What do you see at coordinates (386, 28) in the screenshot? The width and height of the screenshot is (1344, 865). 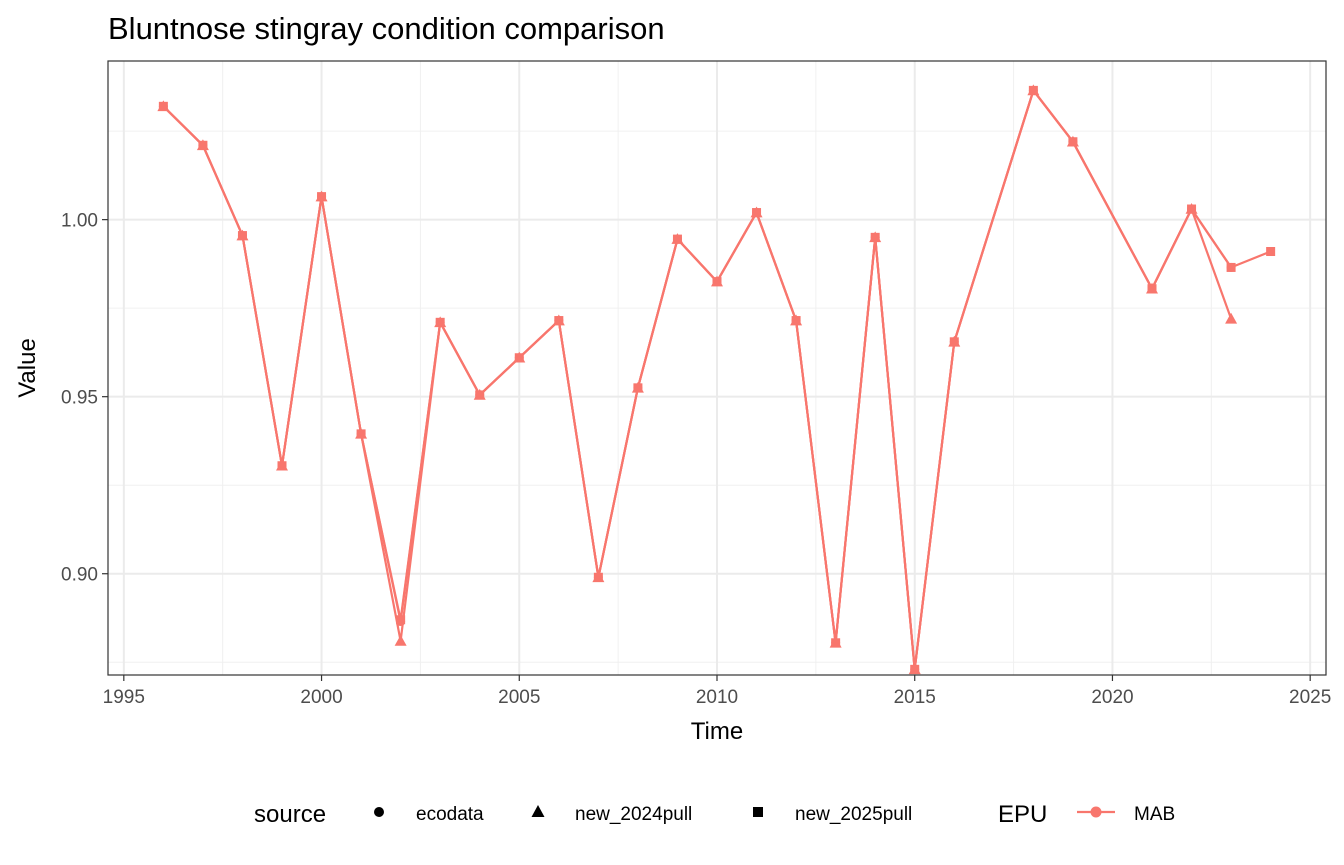 I see `chart-title: Bluntnose stingray condition comparison` at bounding box center [386, 28].